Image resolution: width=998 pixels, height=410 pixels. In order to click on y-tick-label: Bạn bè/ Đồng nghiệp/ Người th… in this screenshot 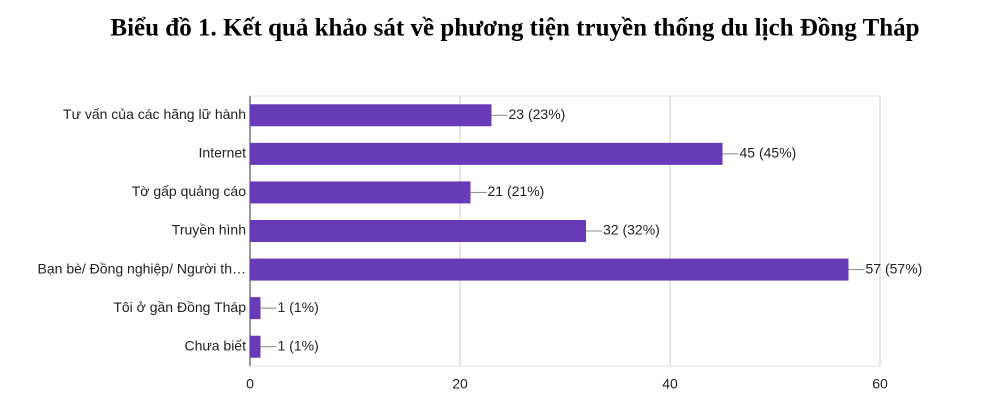, I will do `click(142, 268)`.